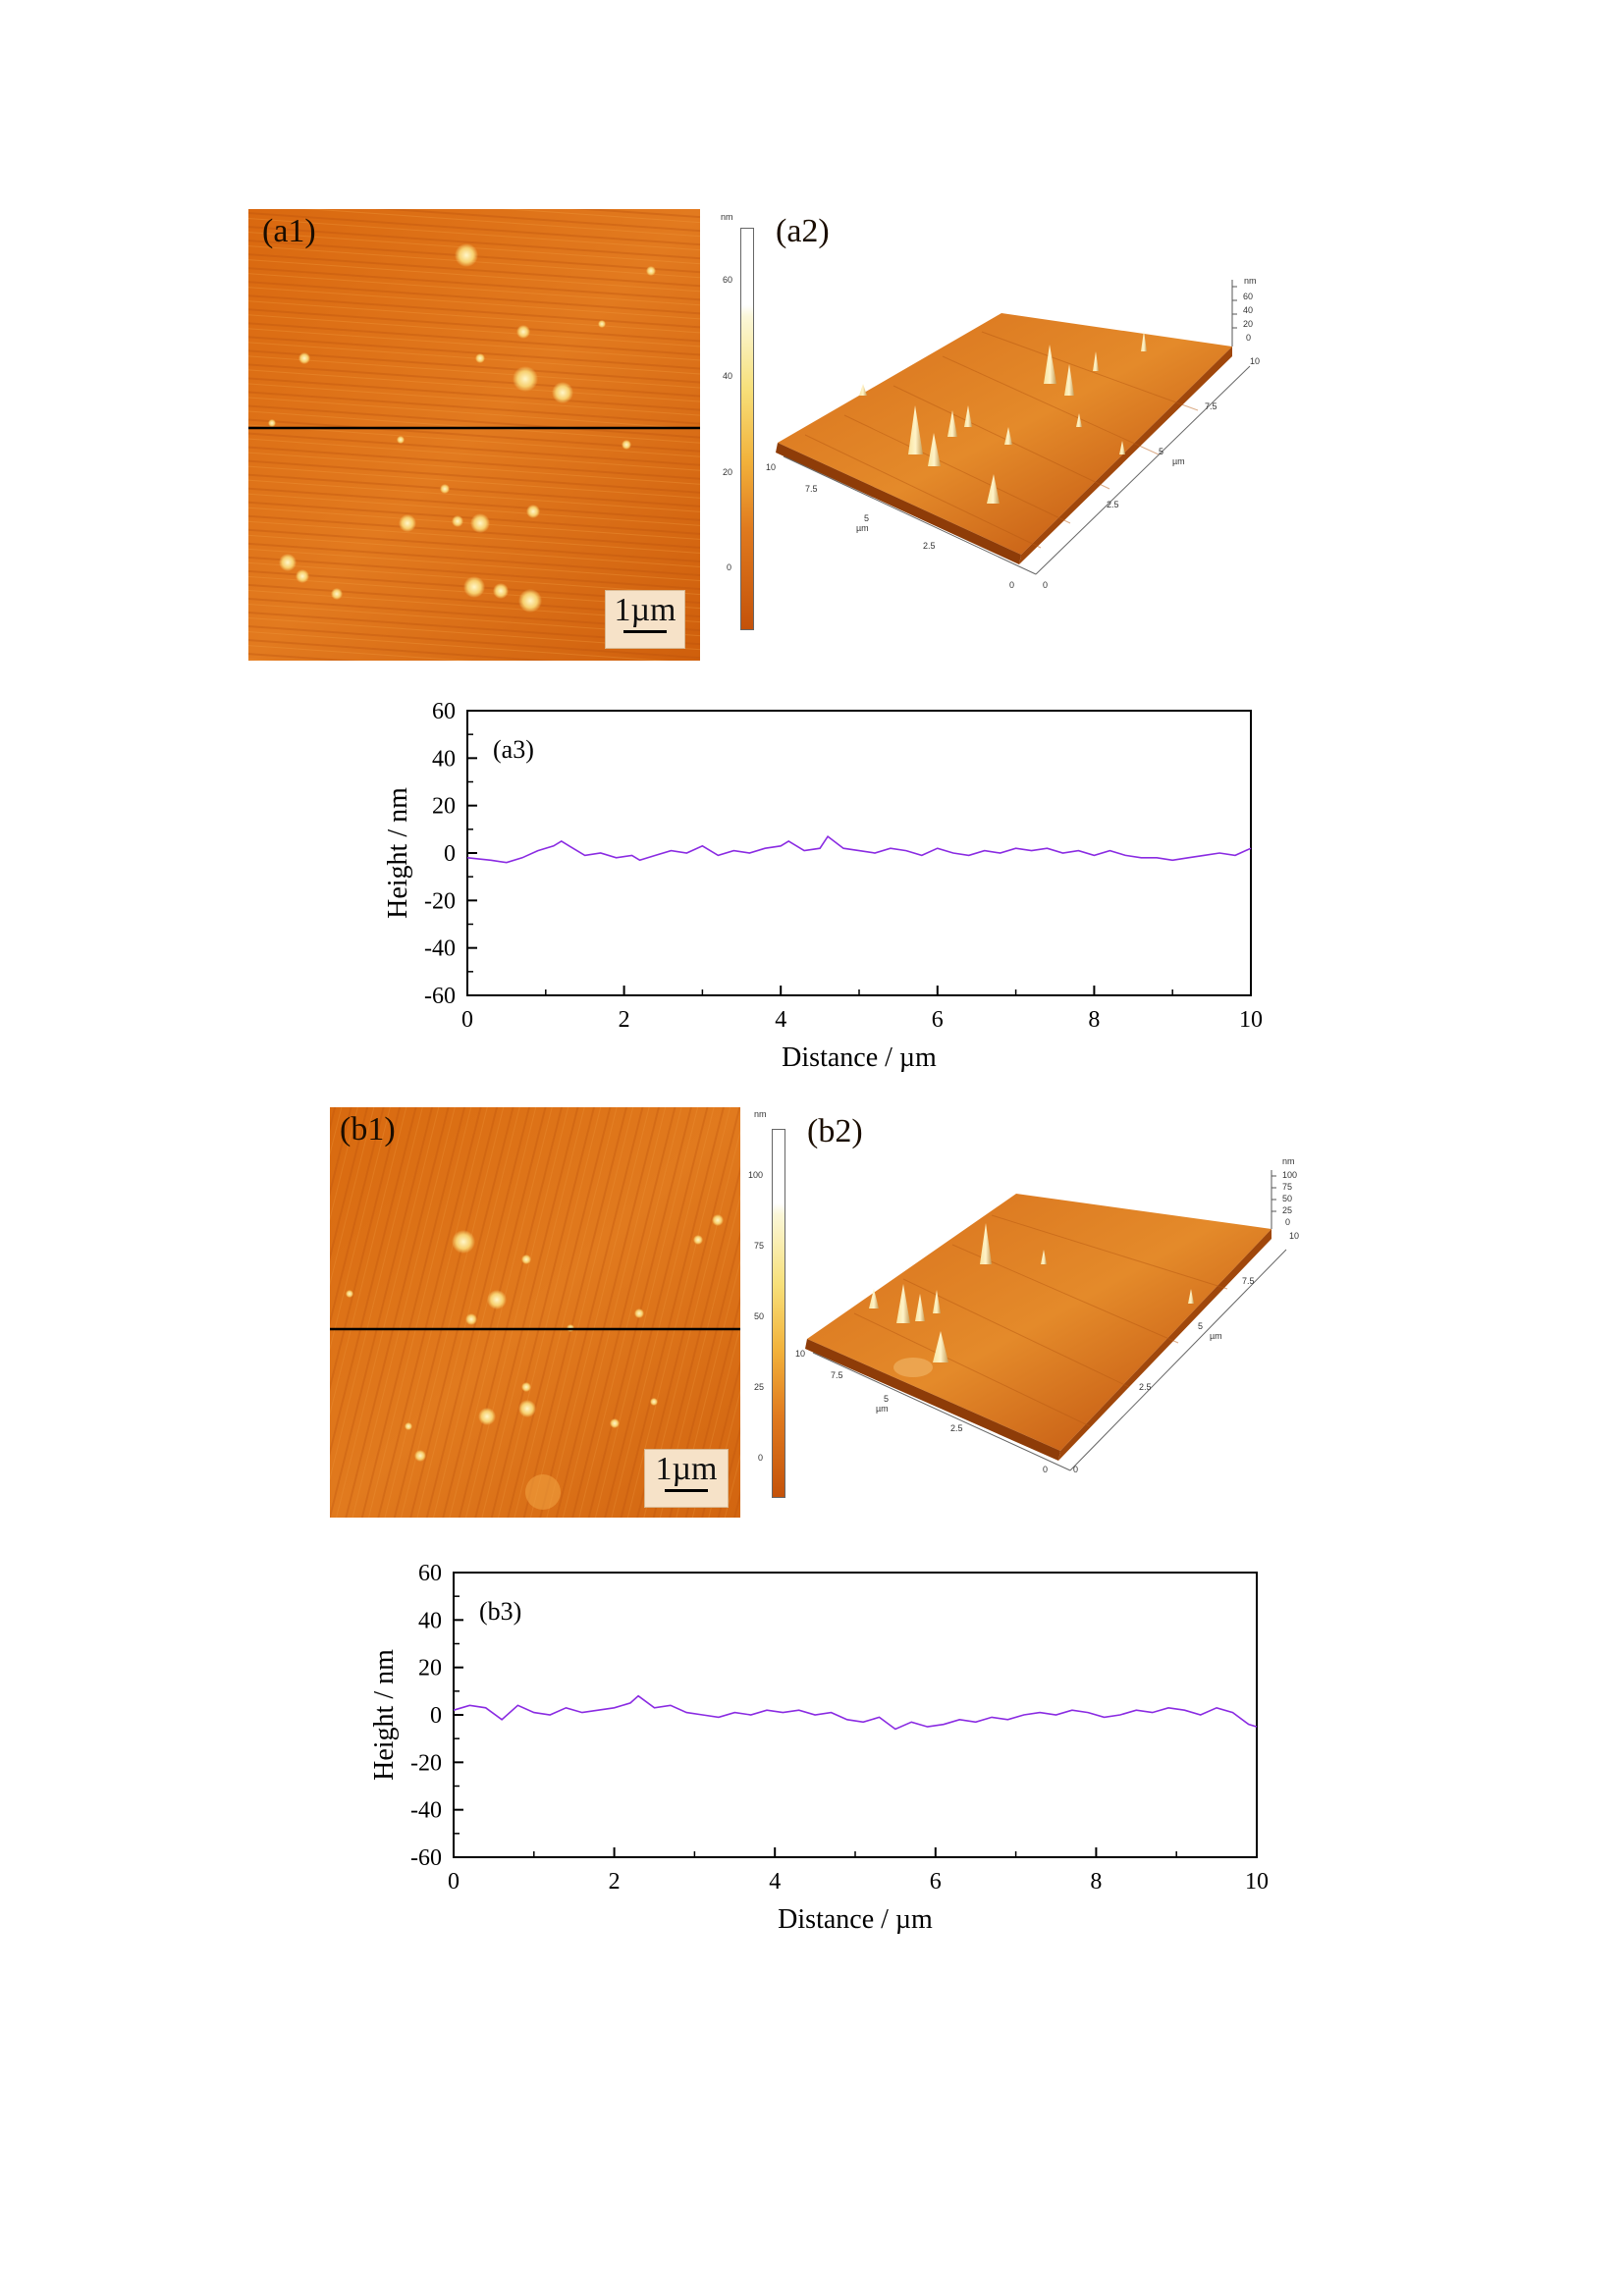 Image resolution: width=1623 pixels, height=2296 pixels. What do you see at coordinates (686, 1469) in the screenshot?
I see `scale-bar-label-b1: 1µm` at bounding box center [686, 1469].